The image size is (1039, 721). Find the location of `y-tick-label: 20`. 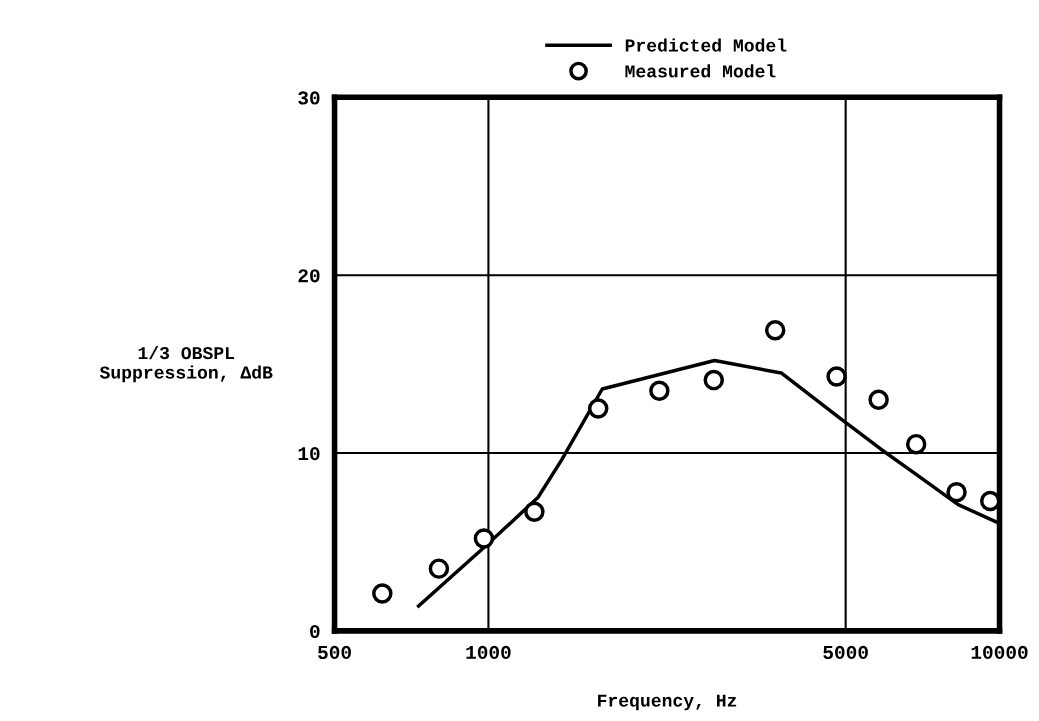

y-tick-label: 20 is located at coordinates (309, 276).